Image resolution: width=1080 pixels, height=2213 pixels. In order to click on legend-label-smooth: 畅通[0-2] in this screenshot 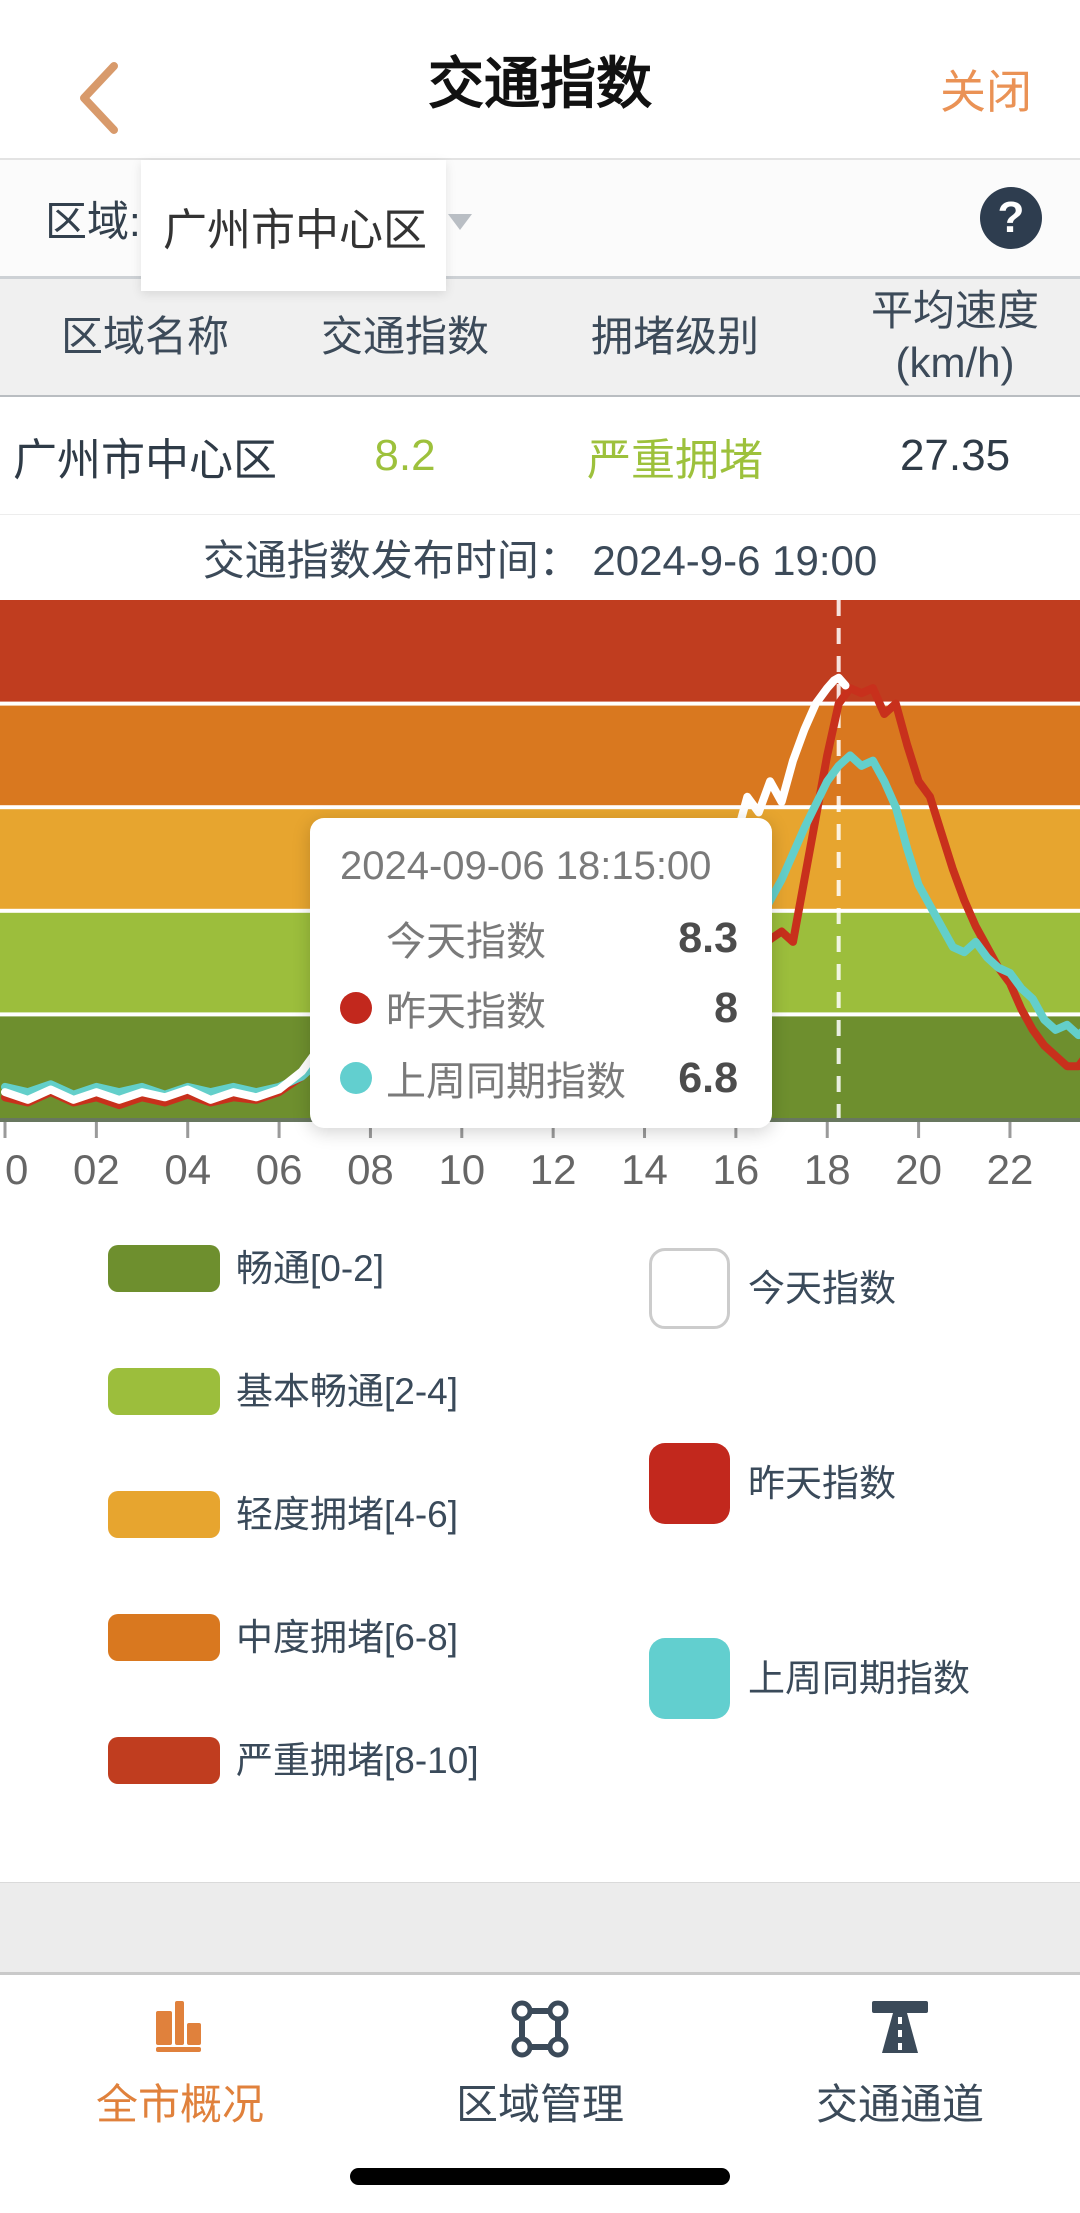, I will do `click(310, 1268)`.